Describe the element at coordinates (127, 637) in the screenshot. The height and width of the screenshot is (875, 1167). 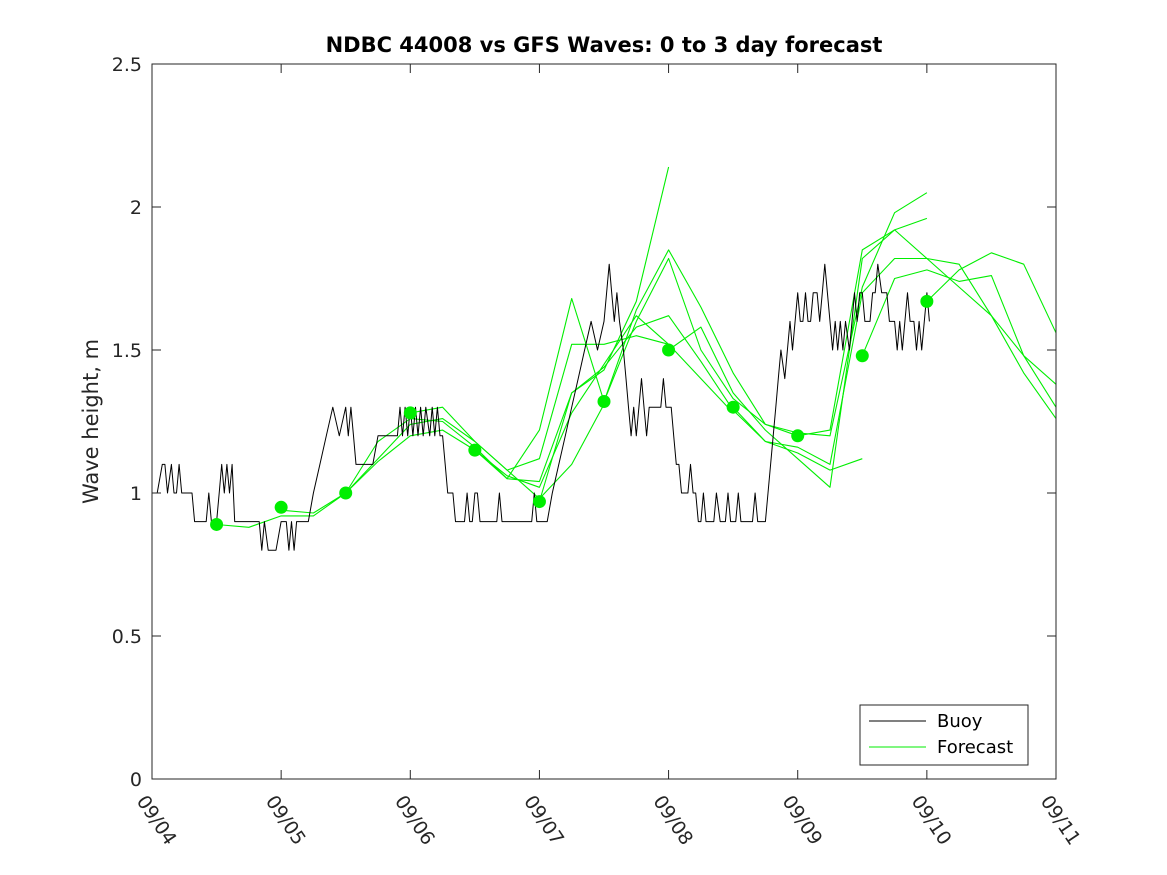
I see `y-tick-label: 0.5` at that location.